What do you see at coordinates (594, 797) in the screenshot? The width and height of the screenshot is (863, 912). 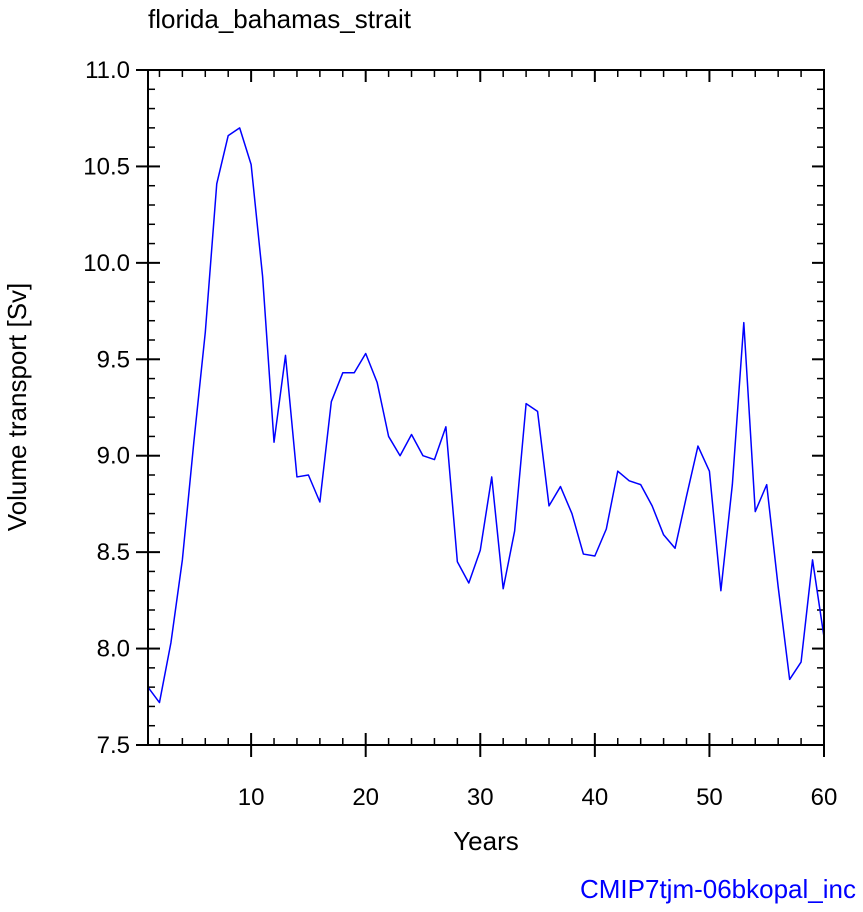 I see `x-tick-label: 40` at bounding box center [594, 797].